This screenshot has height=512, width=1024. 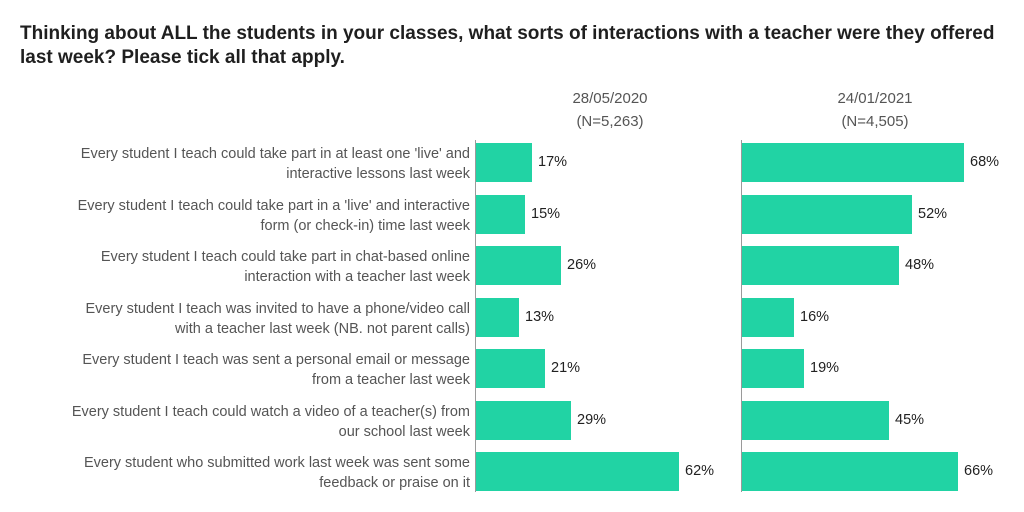 I want to click on category-label-line: our school last week, so click(x=404, y=432).